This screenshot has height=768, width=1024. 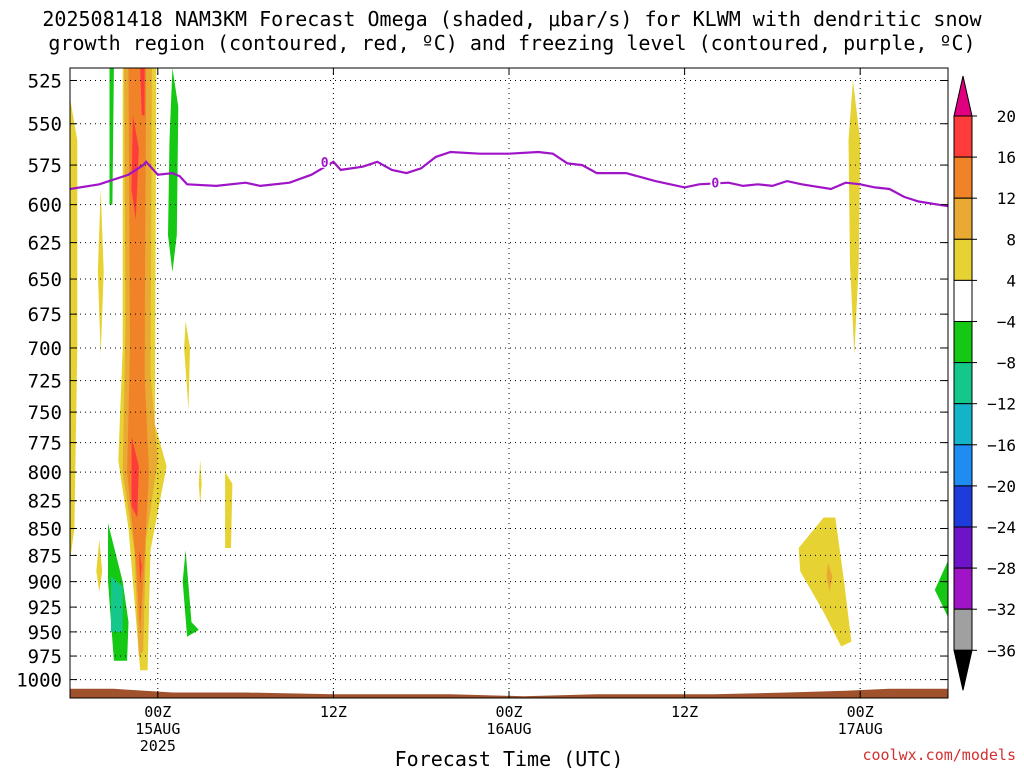 What do you see at coordinates (45, 473) in the screenshot?
I see `y-tick-label: 800` at bounding box center [45, 473].